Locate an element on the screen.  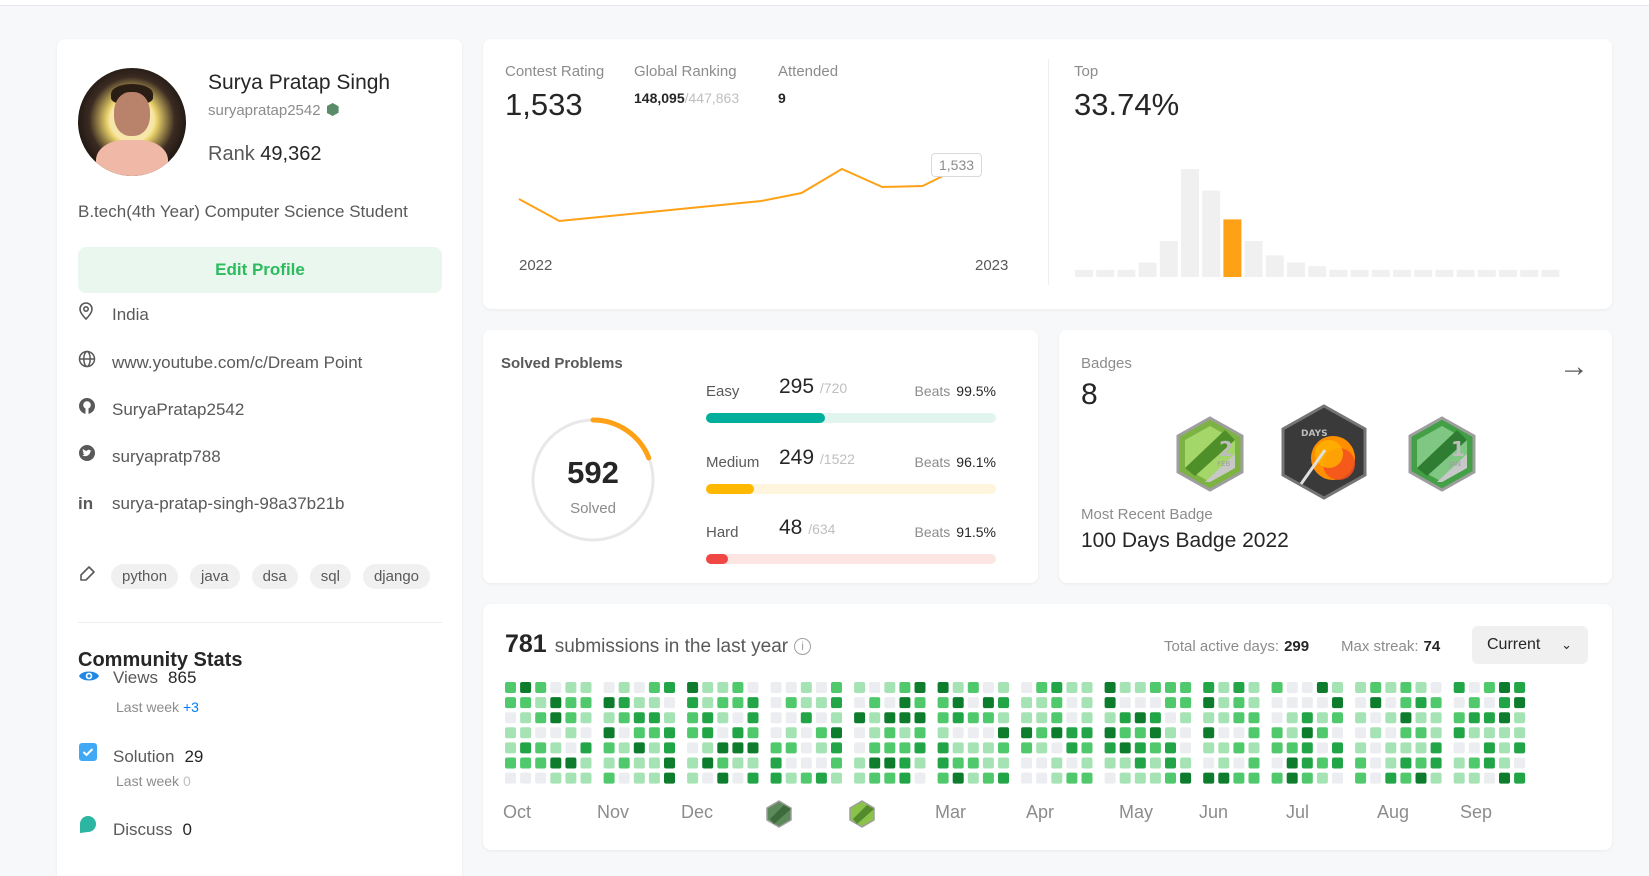
skill-tag: dsa is located at coordinates (274, 576).